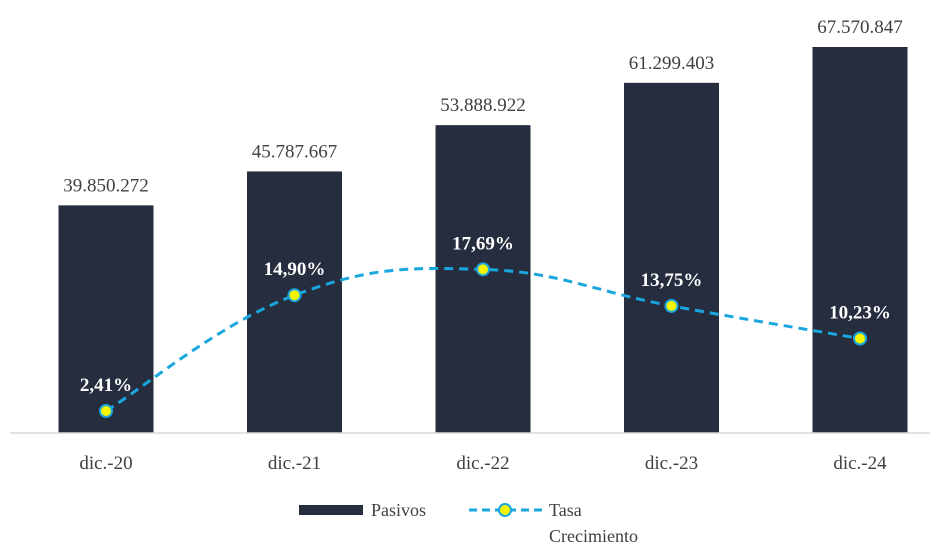 This screenshot has height=548, width=938. Describe the element at coordinates (294, 463) in the screenshot. I see `category-label: dic.-21` at that location.